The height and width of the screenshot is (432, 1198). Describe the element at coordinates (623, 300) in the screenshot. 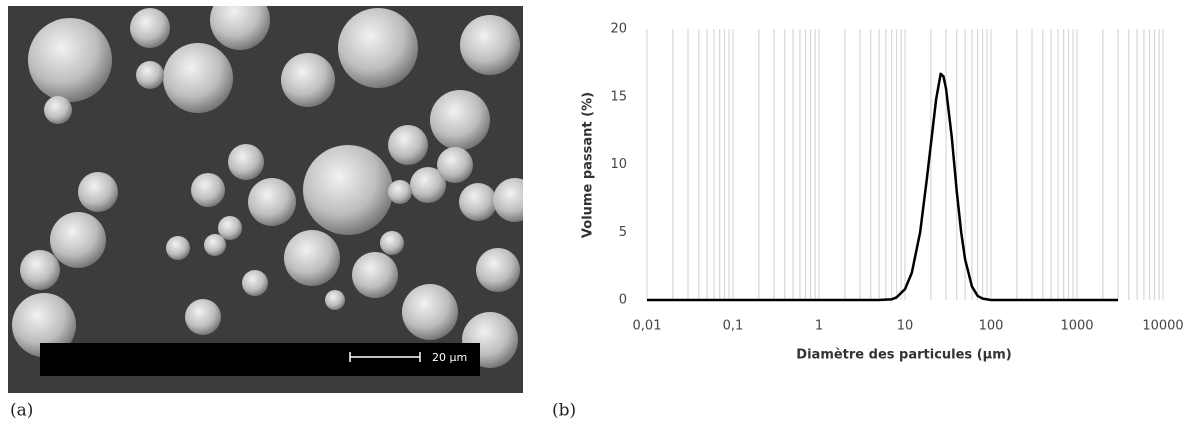

I see `y-tick-label: 0` at that location.